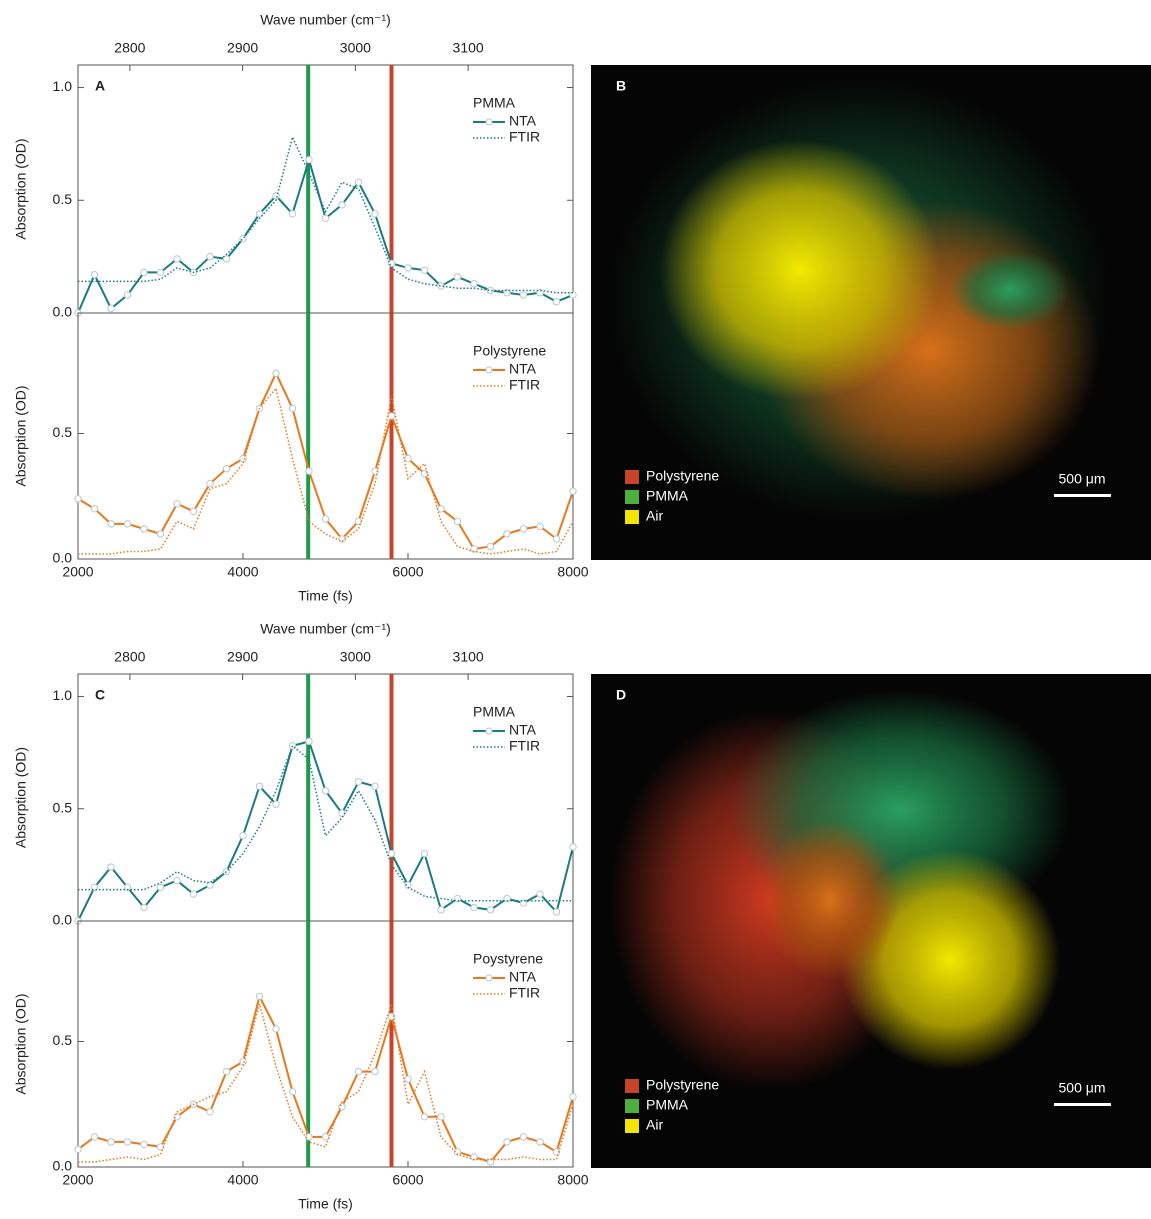 This screenshot has width=1151, height=1219. I want to click on x-tick-label: 2000, so click(77, 572).